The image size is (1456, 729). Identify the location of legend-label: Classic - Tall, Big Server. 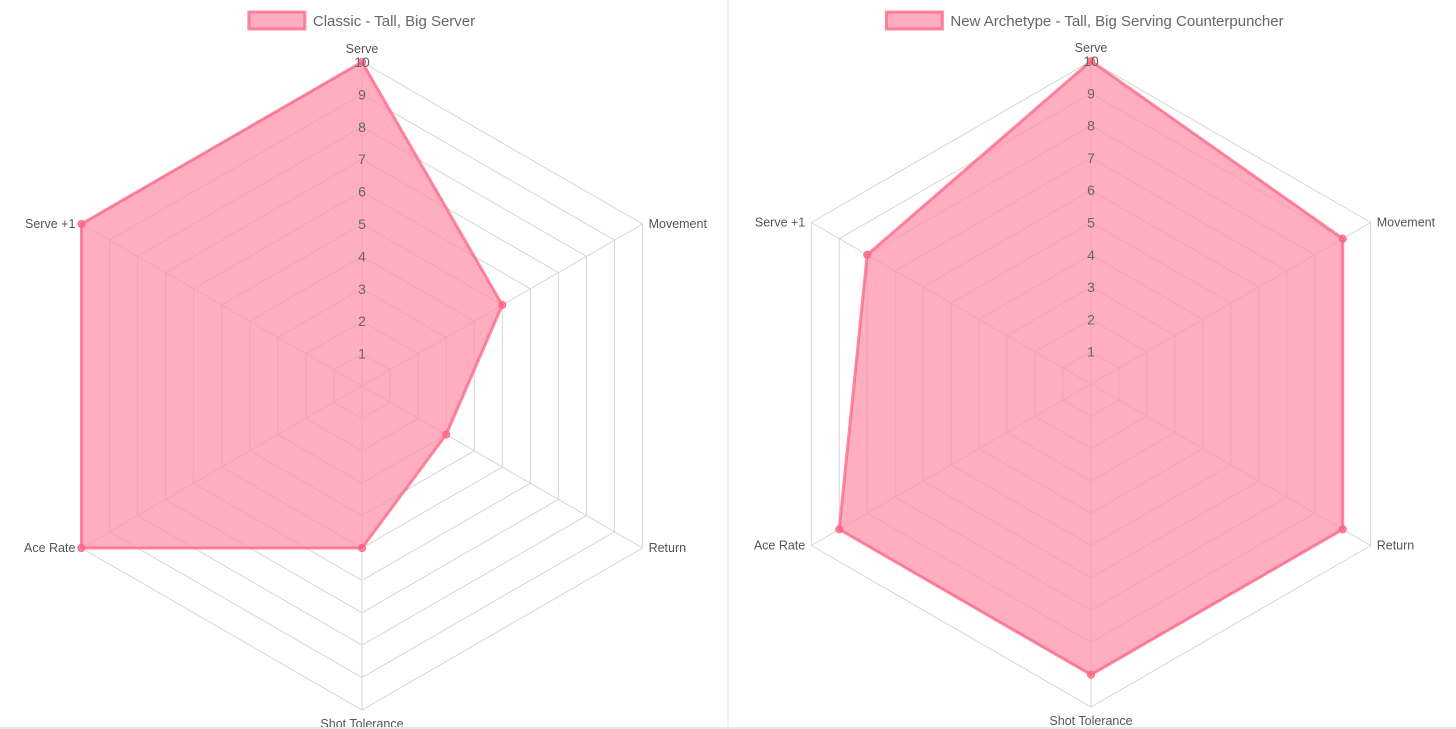
(394, 21).